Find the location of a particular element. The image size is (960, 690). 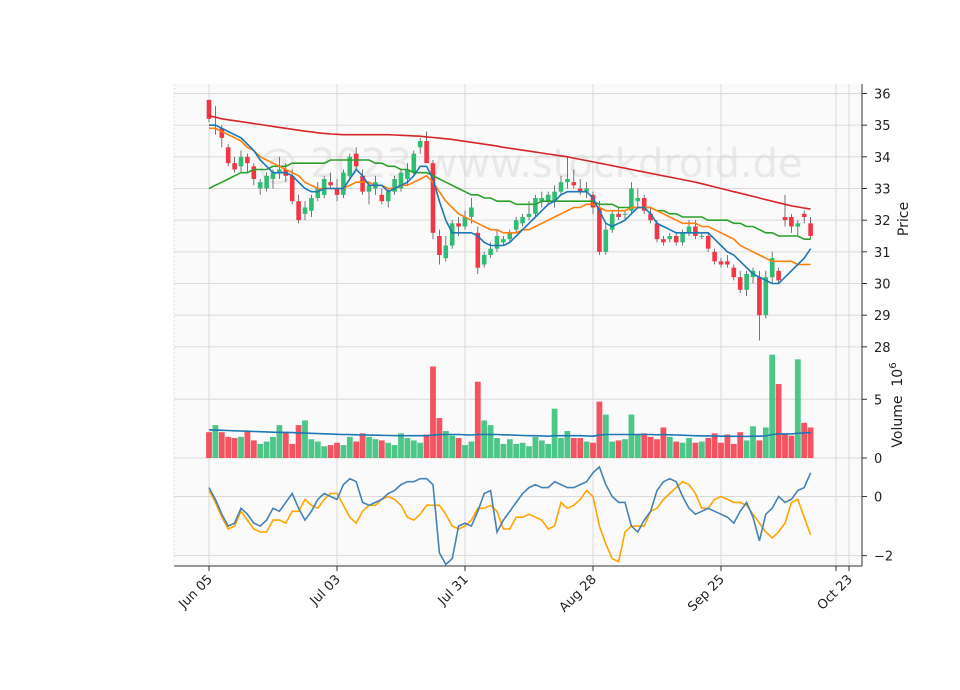

ema-long-line is located at coordinates (509, 199).